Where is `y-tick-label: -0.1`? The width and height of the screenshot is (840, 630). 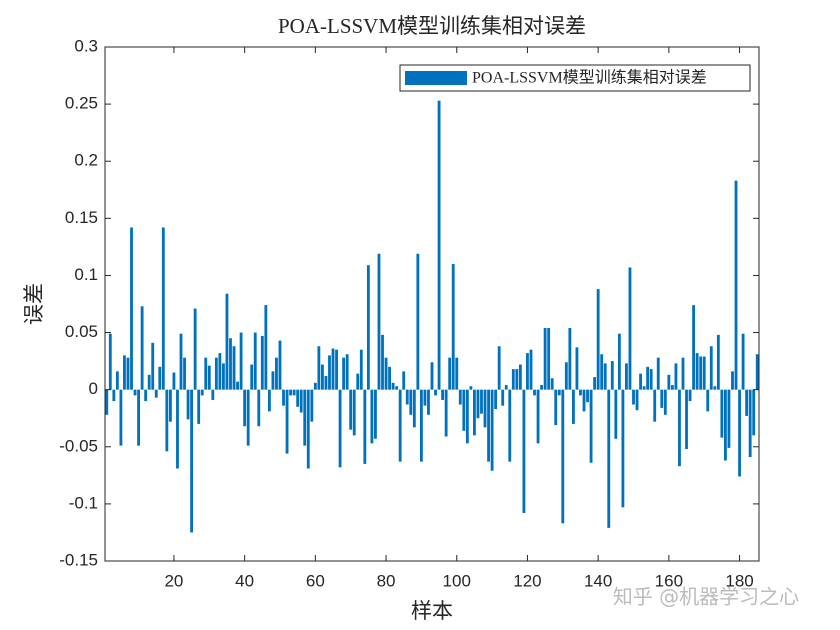
y-tick-label: -0.1 is located at coordinates (83, 502).